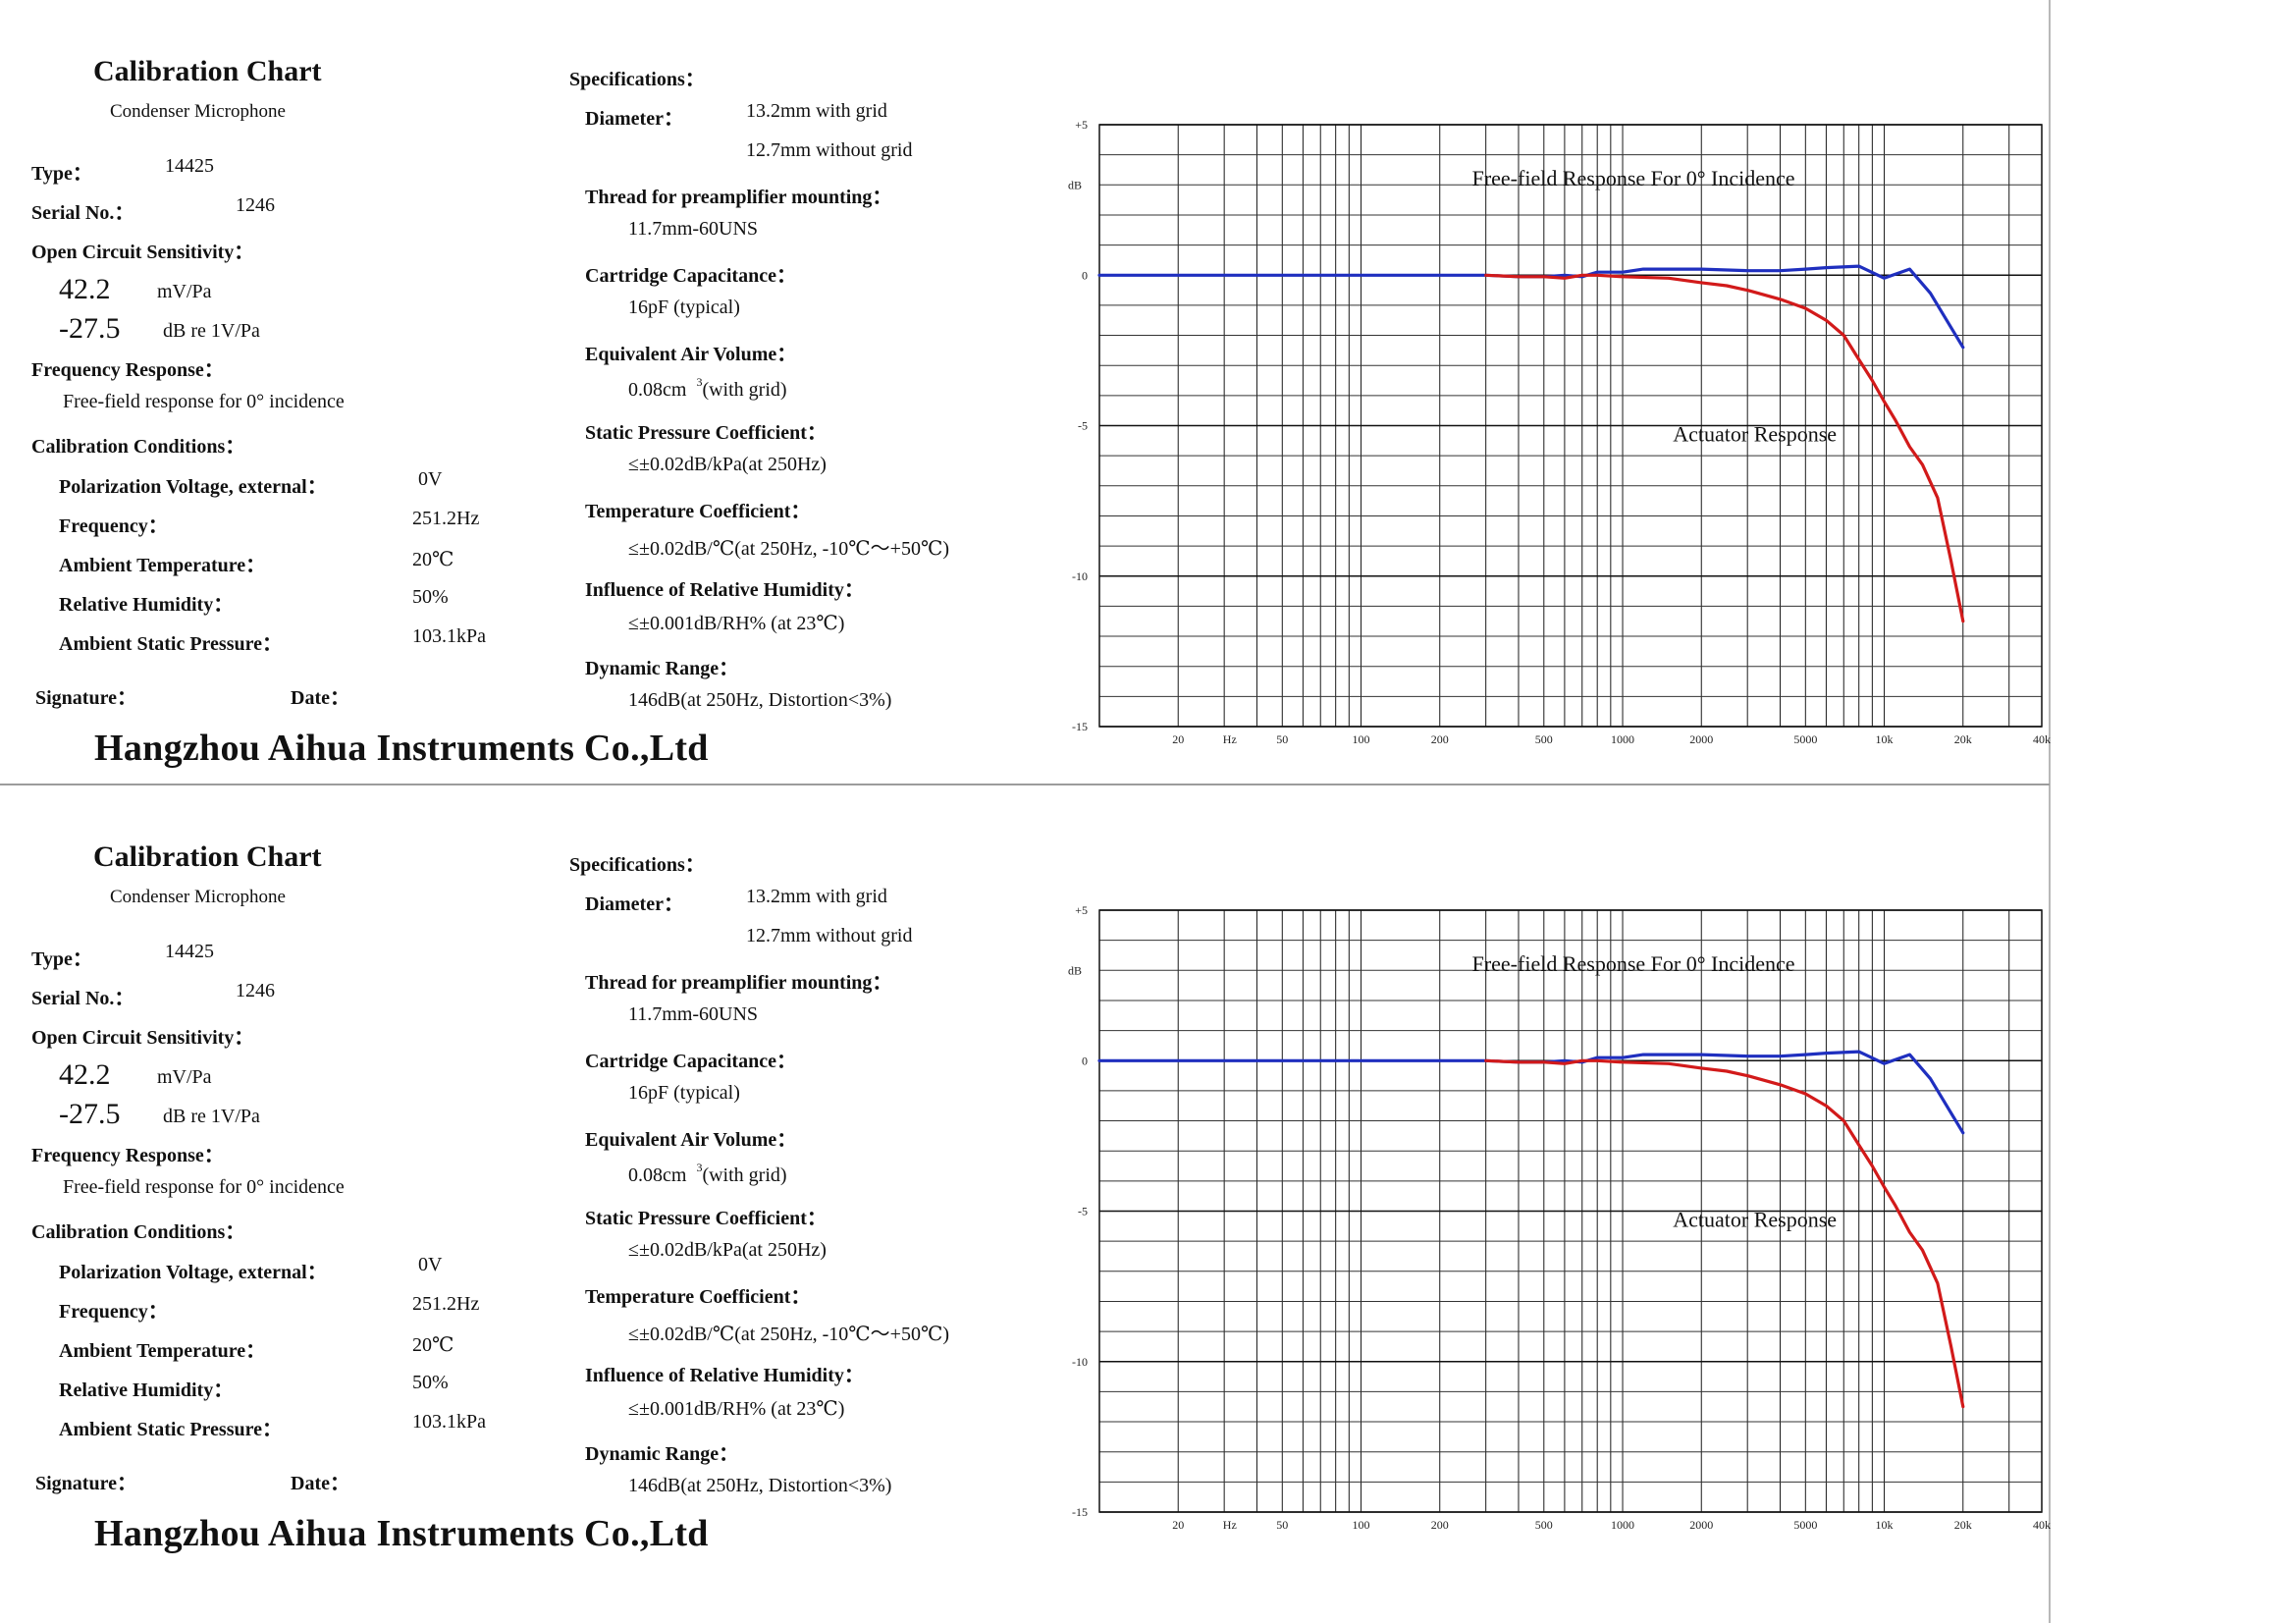 Image resolution: width=2296 pixels, height=1623 pixels. What do you see at coordinates (431, 597) in the screenshot?
I see `condition-value: 50%` at bounding box center [431, 597].